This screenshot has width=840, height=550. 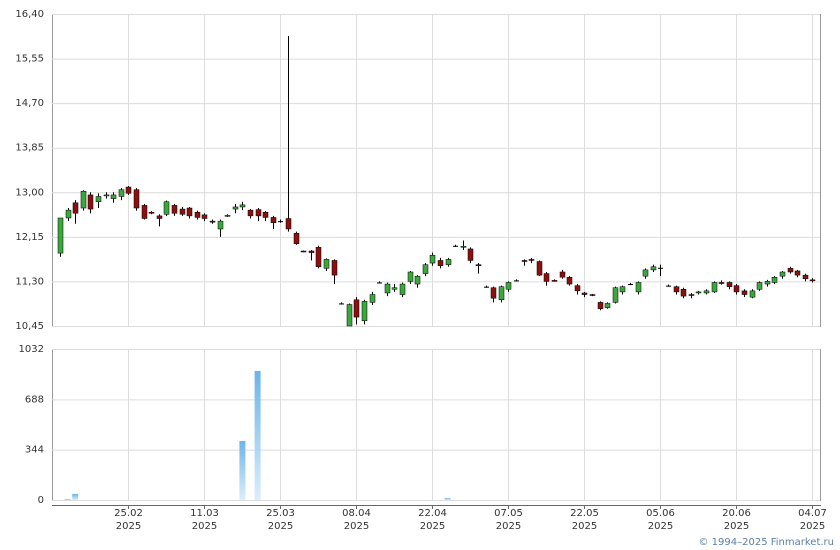 What do you see at coordinates (34, 450) in the screenshot?
I see `y-tick-label: 344` at bounding box center [34, 450].